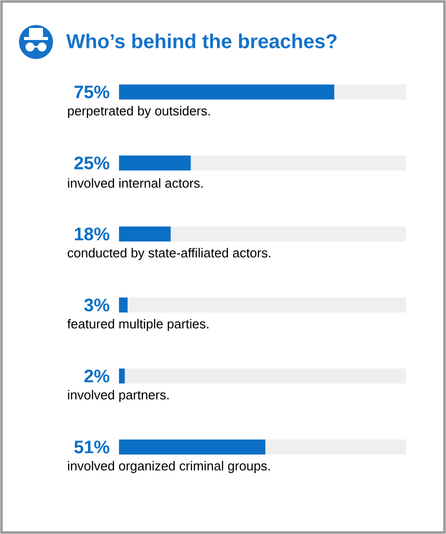 This screenshot has height=534, width=446. Describe the element at coordinates (118, 396) in the screenshot. I see `y-tick-label: involved partners.` at that location.